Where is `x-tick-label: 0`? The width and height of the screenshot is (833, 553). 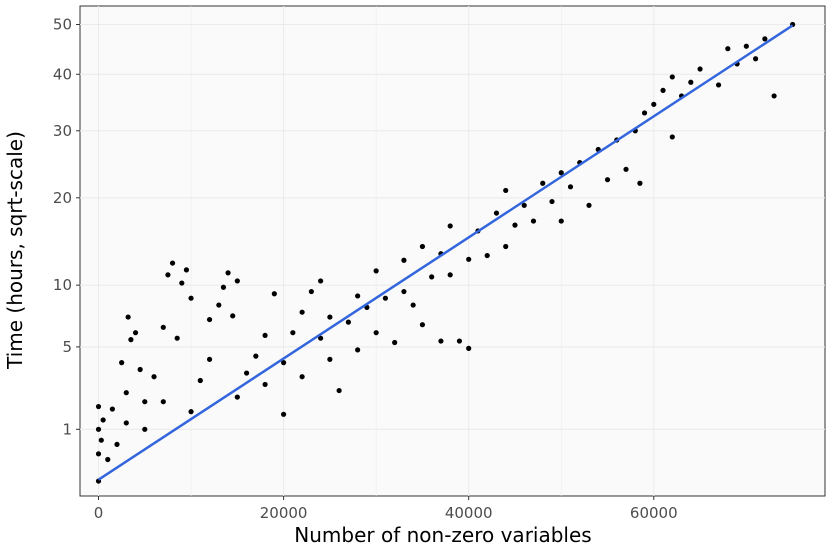 x-tick-label: 0 is located at coordinates (99, 513).